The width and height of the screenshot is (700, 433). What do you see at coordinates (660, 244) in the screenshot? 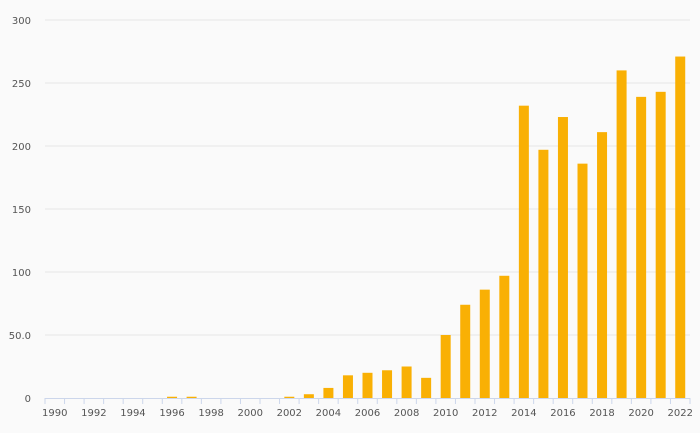
I see `bar-2021` at bounding box center [660, 244].